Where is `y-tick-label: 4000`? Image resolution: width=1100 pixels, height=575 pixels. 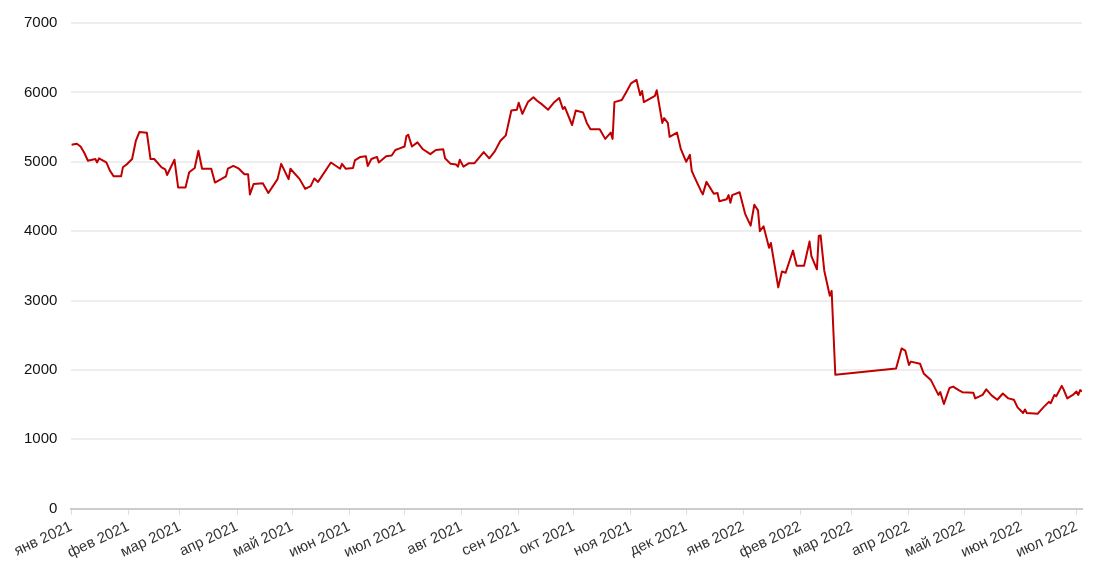 y-tick-label: 4000 is located at coordinates (40, 230).